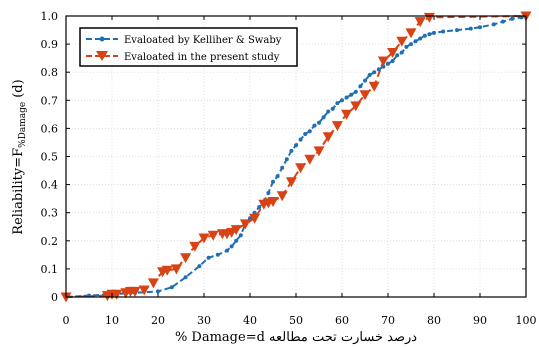 This screenshot has height=347, width=539. What do you see at coordinates (50, 185) in the screenshot?
I see `y-tick-label: 0.4` at bounding box center [50, 185].